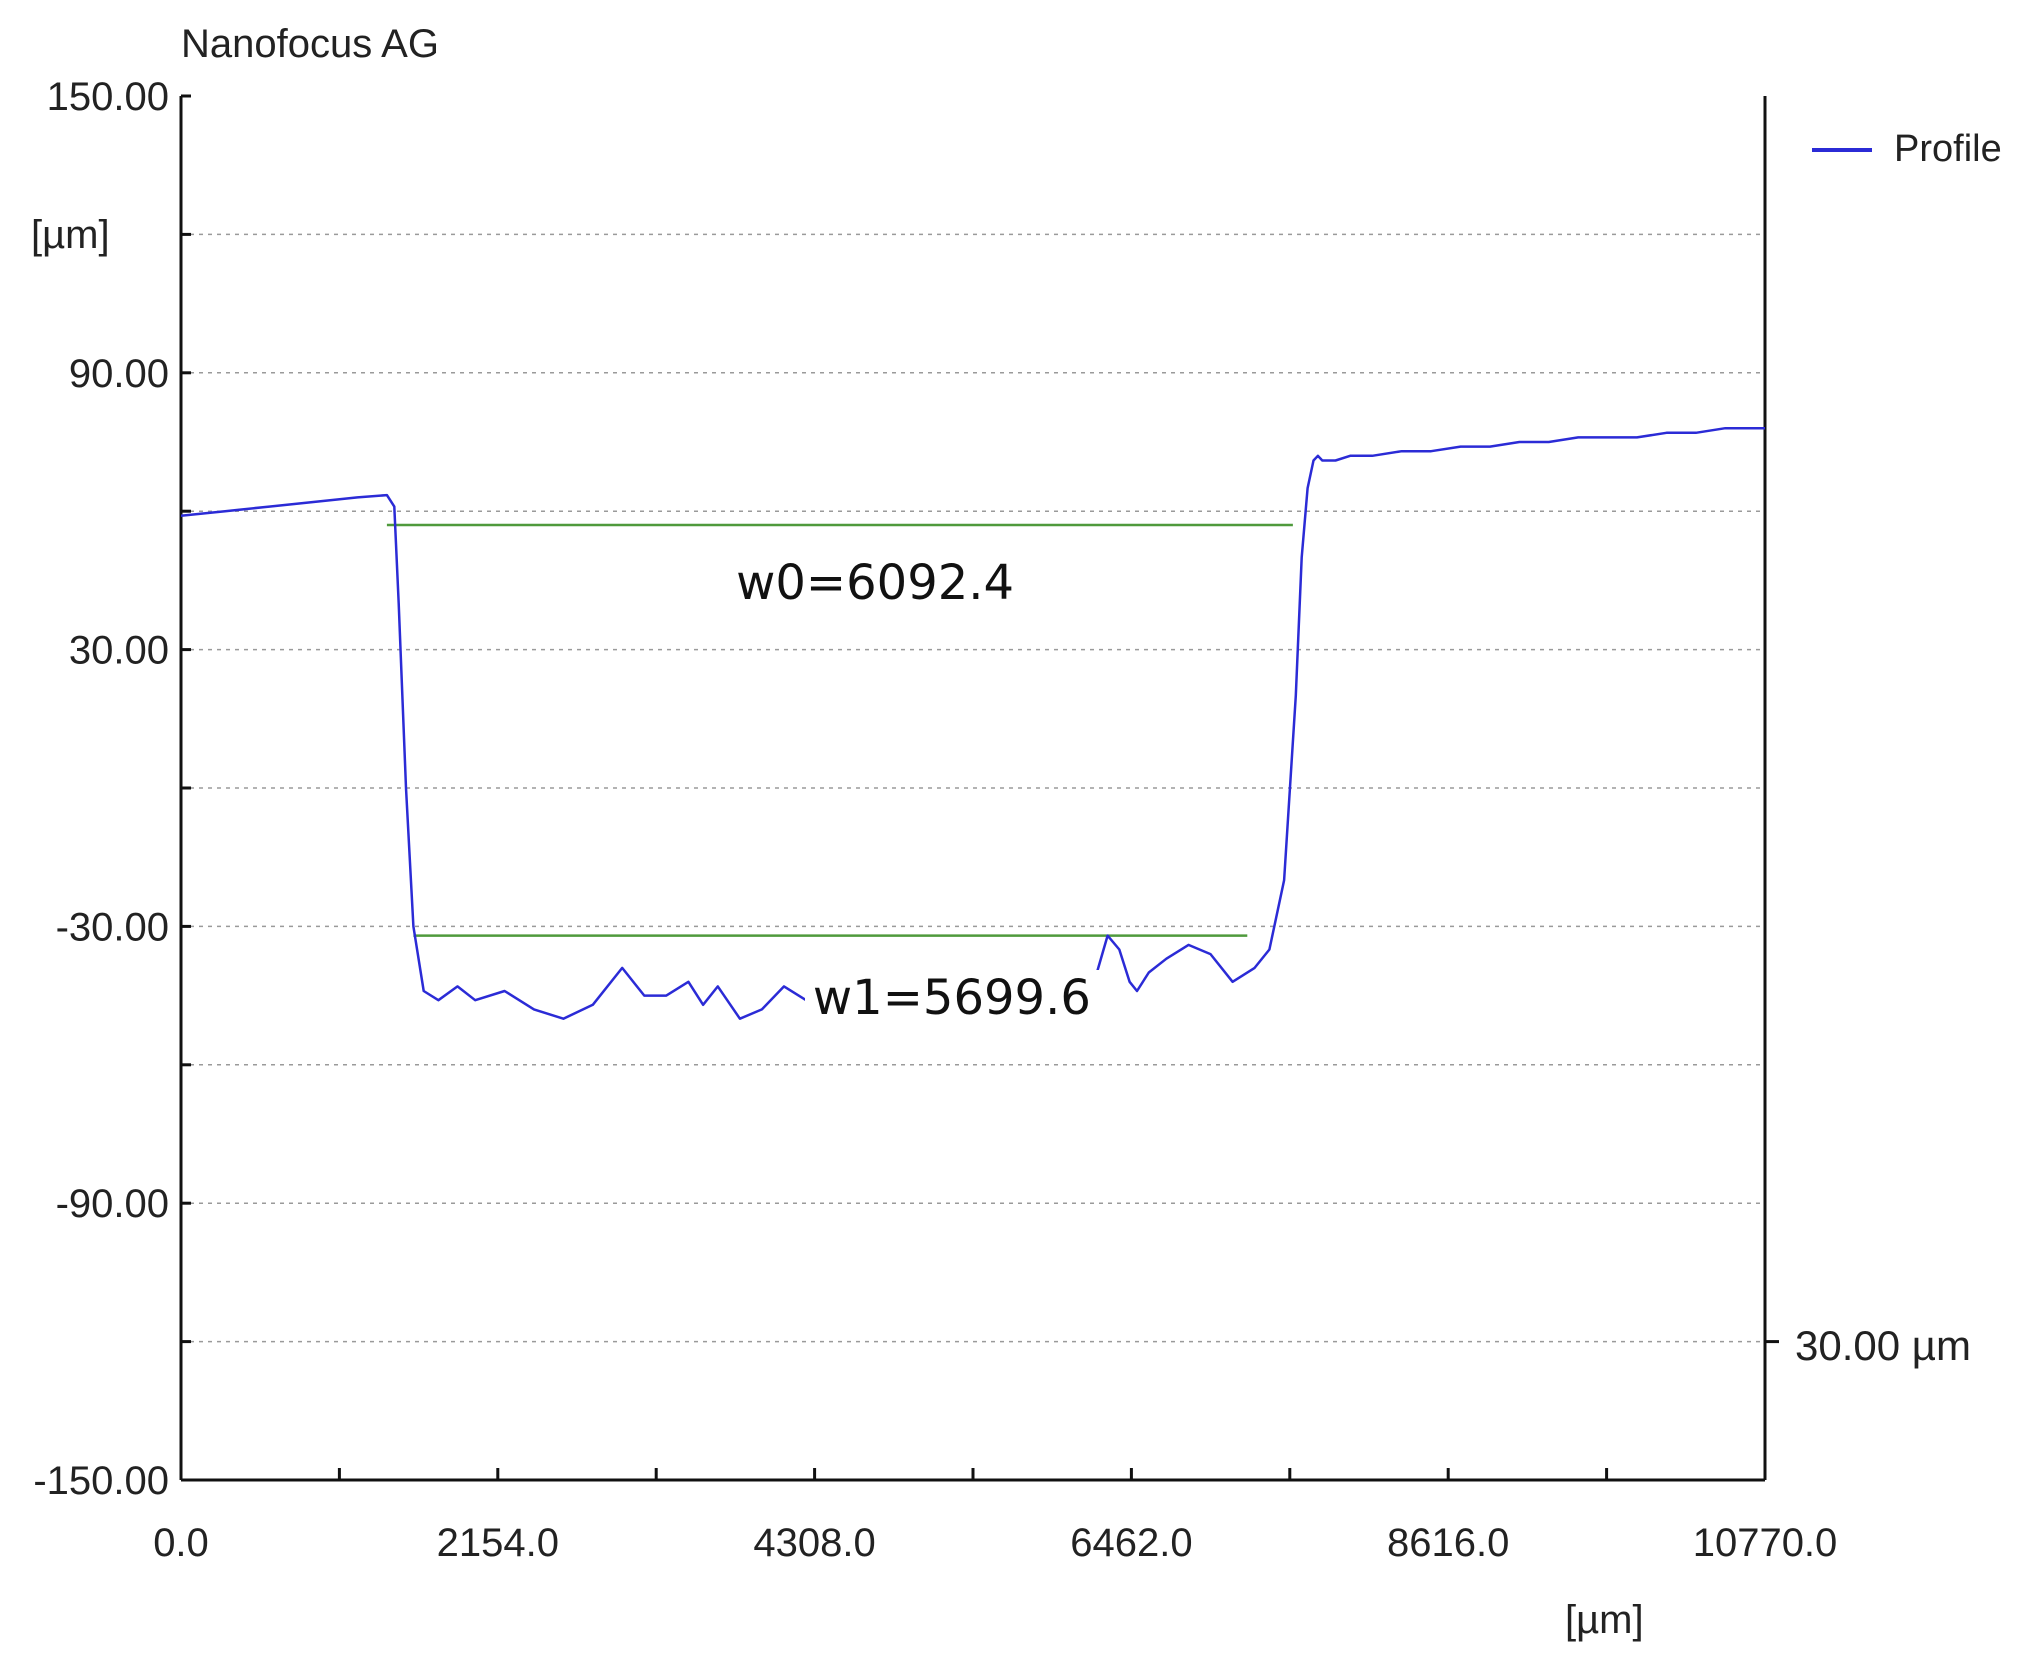  What do you see at coordinates (814, 1543) in the screenshot?
I see `x-tick-label: 4308.0` at bounding box center [814, 1543].